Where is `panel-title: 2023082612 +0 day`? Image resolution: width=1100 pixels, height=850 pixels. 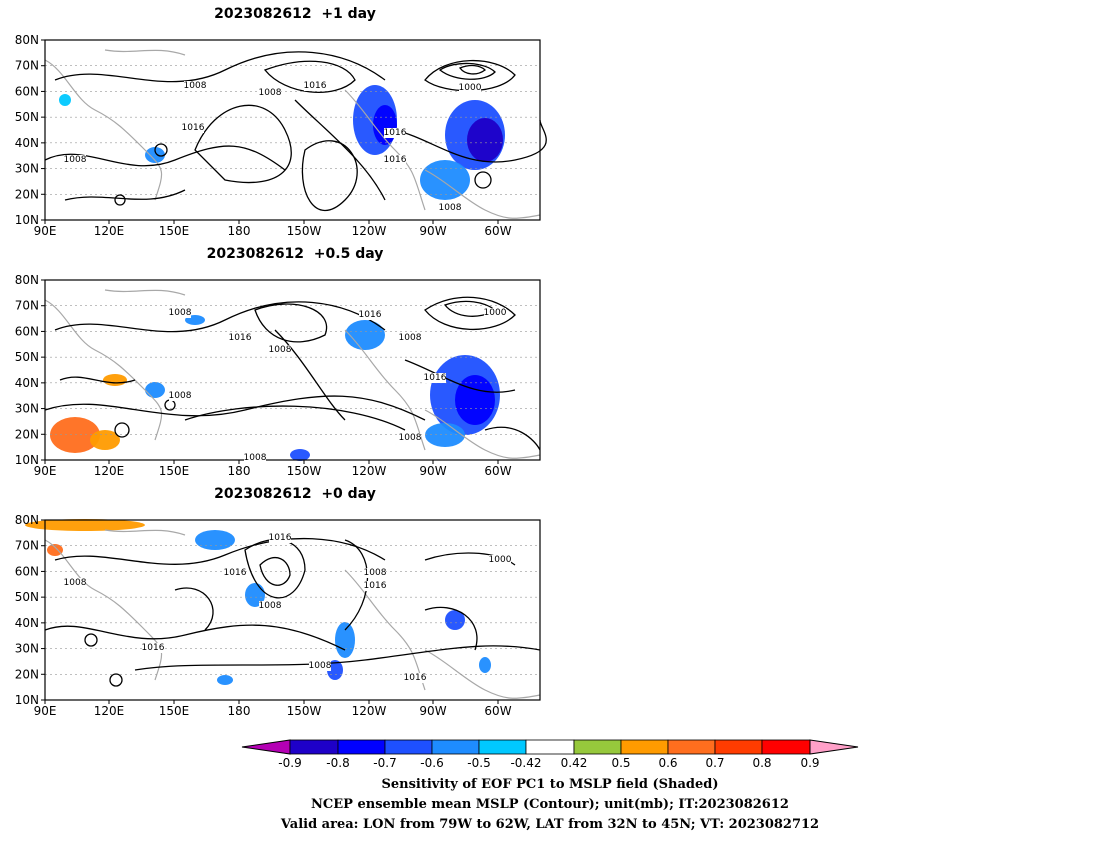 panel-title: 2023082612 +0 day is located at coordinates (295, 494).